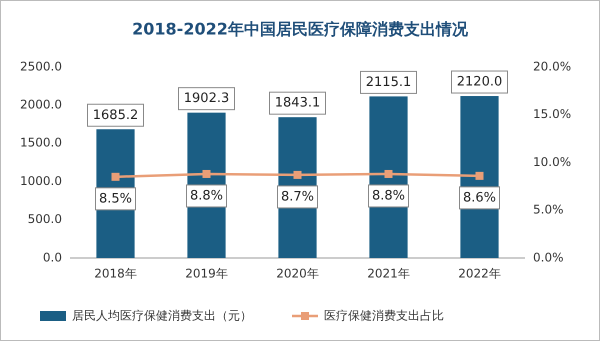 The width and height of the screenshot is (600, 341). I want to click on y-tick-label: 1500.0, so click(41, 143).